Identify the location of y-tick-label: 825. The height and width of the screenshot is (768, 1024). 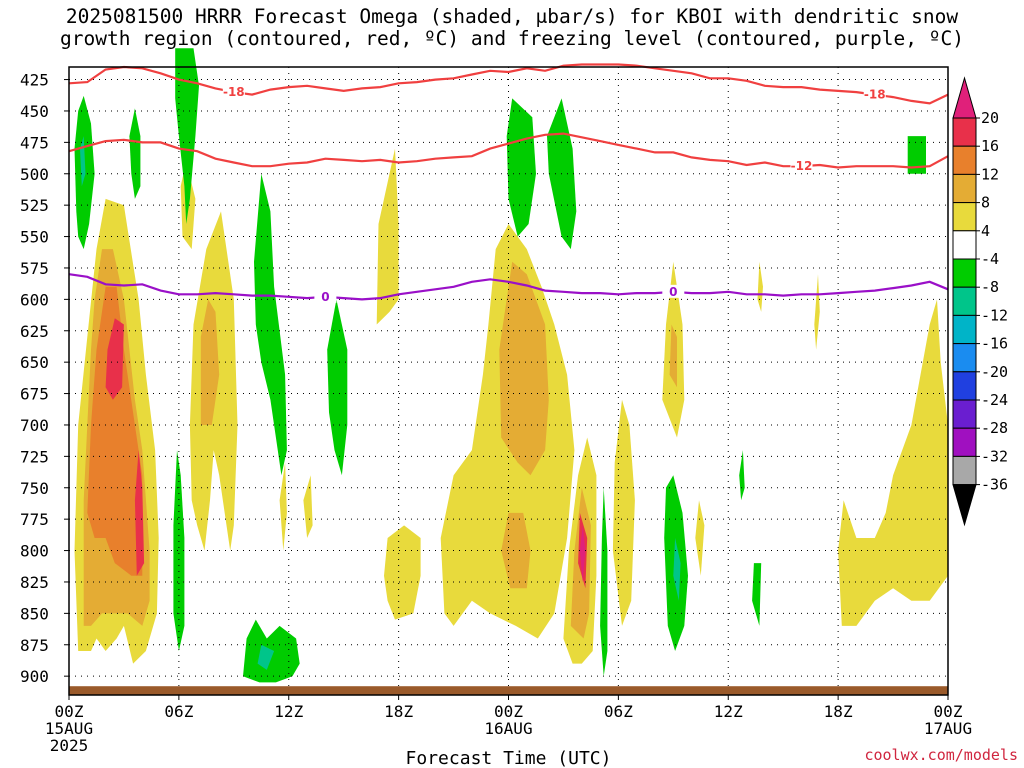
(34, 582).